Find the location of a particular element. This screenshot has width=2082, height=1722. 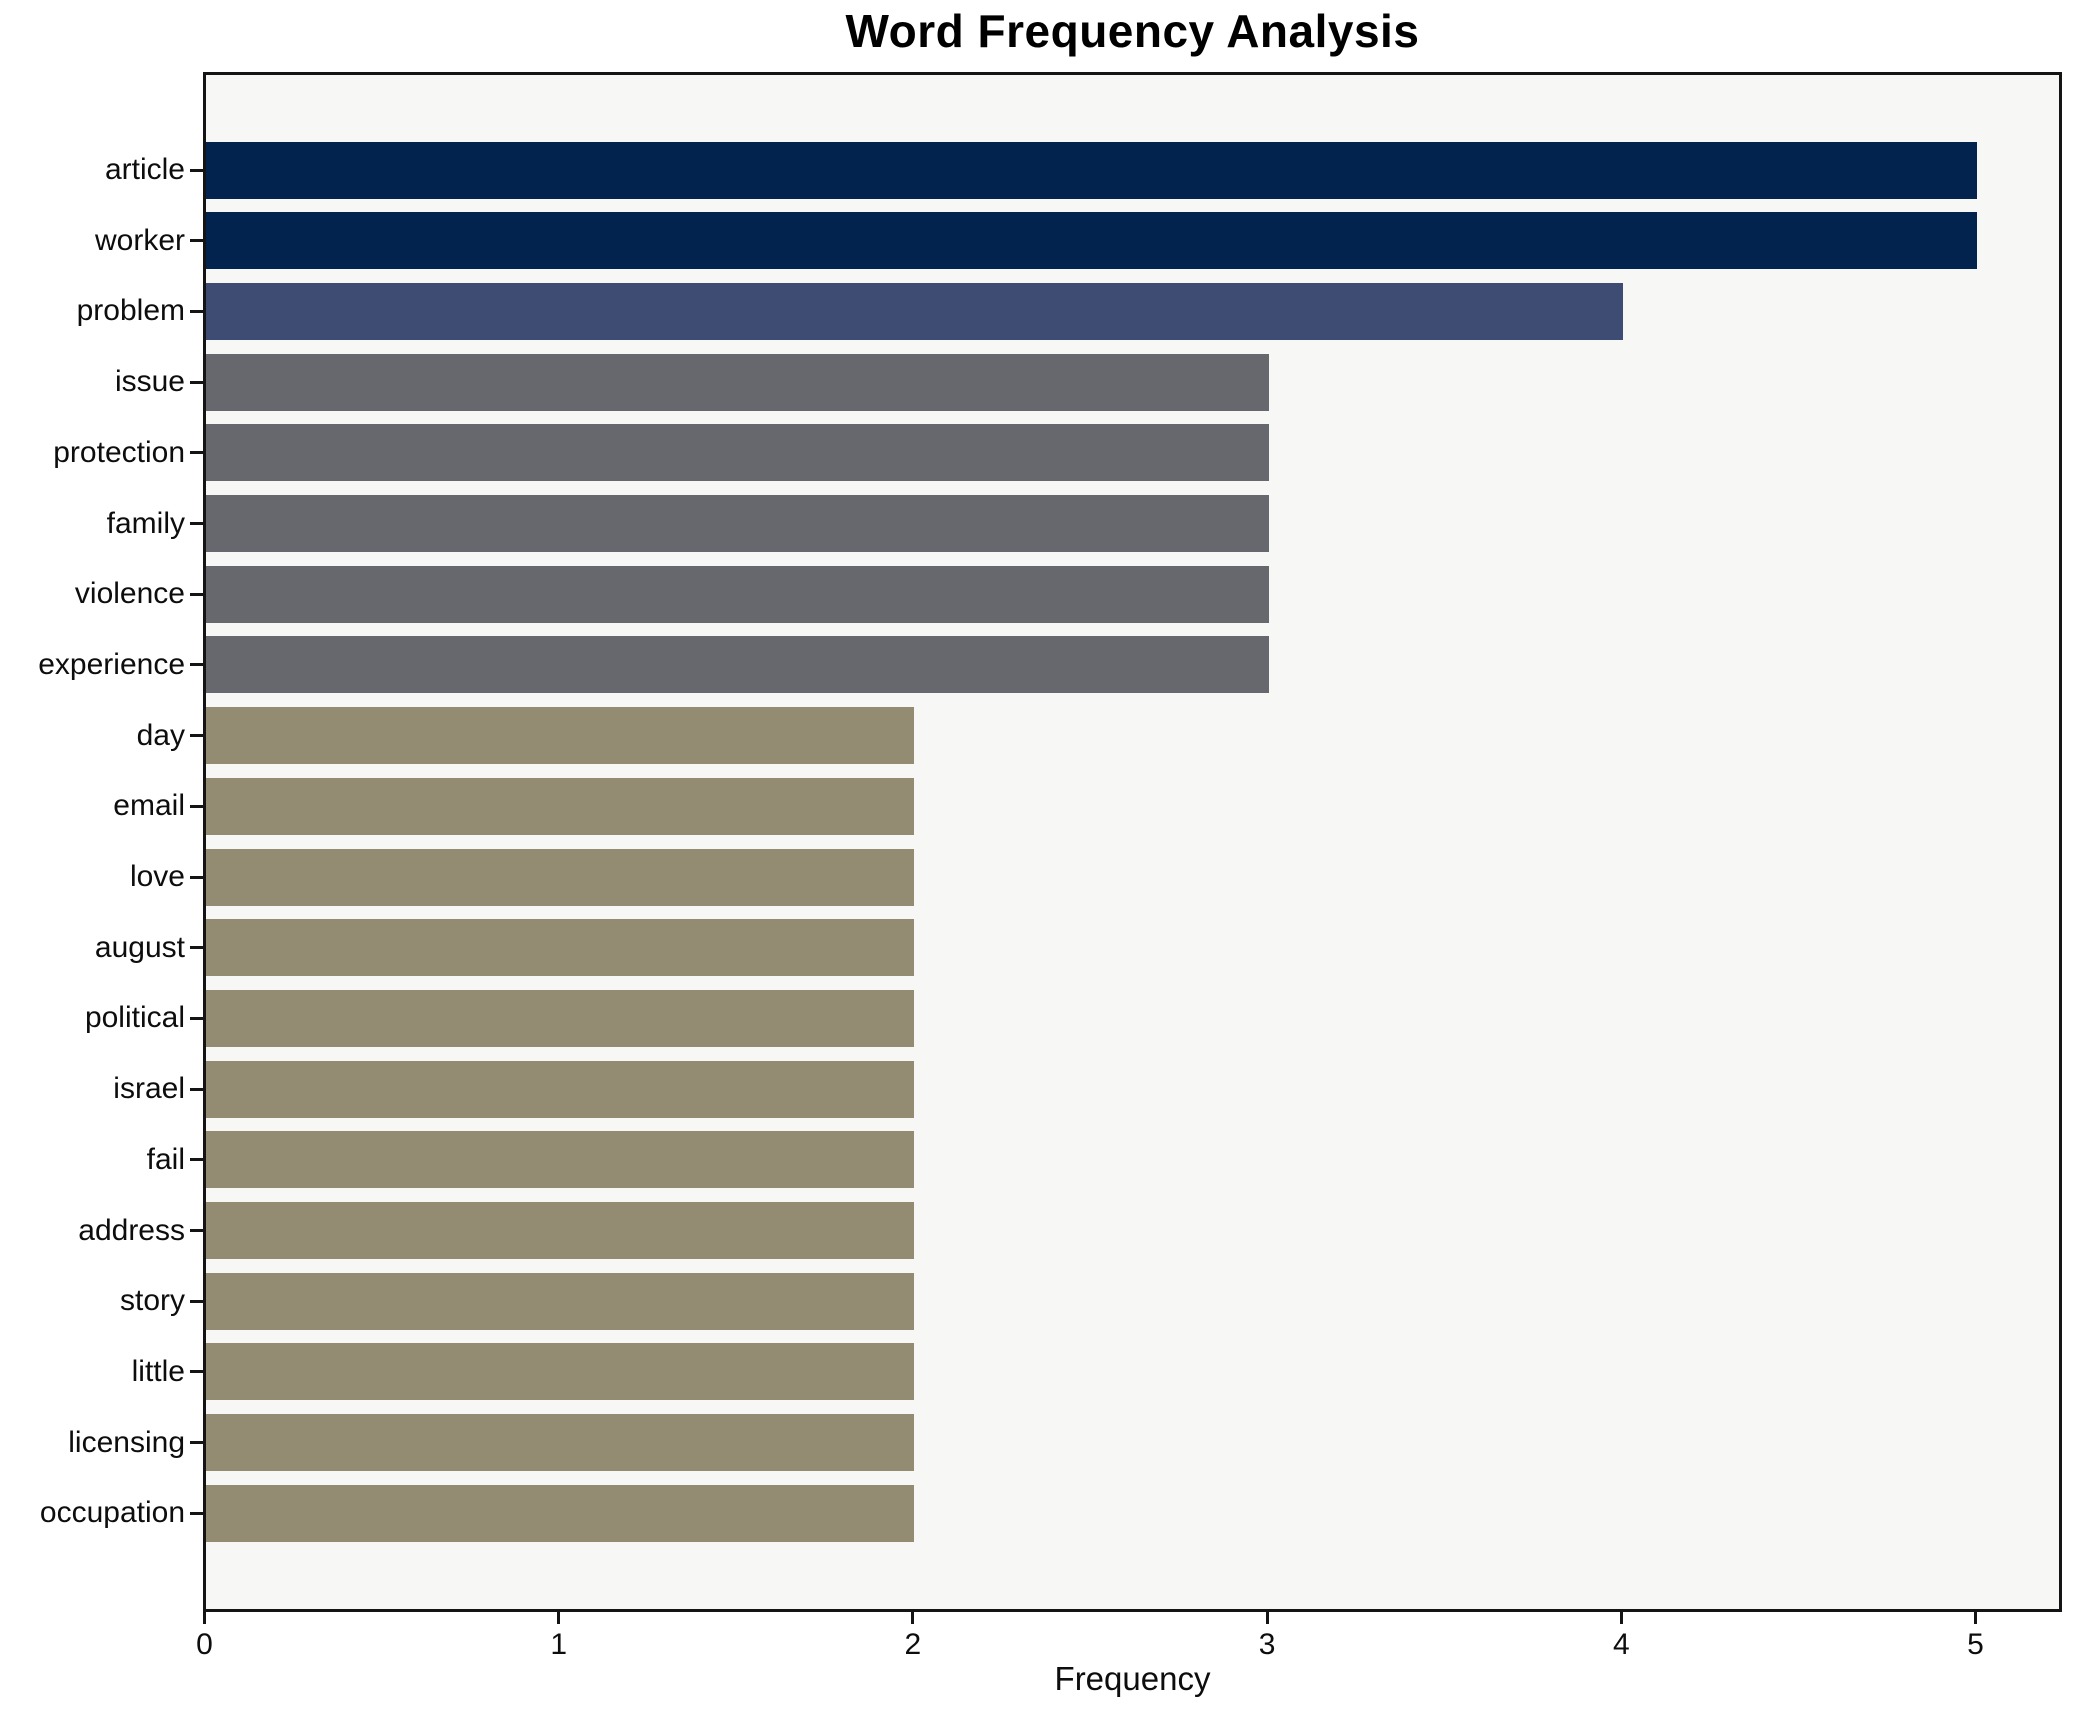

bar-political is located at coordinates (560, 1018).